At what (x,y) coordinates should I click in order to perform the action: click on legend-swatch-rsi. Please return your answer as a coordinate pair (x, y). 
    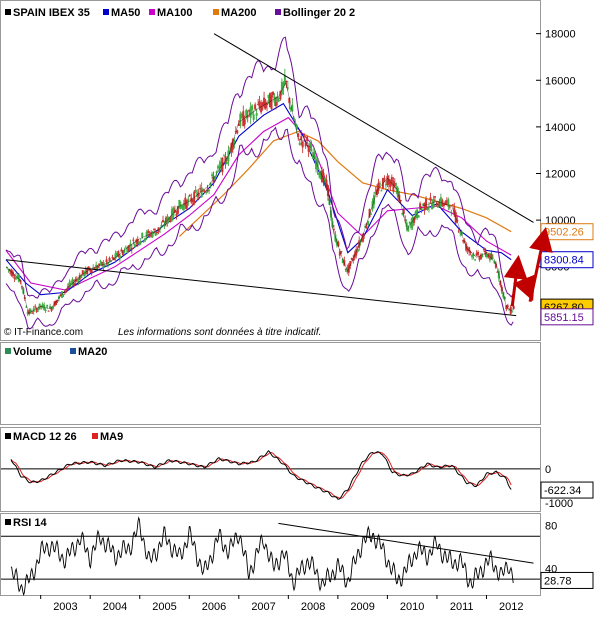
    Looking at the image, I should click on (8, 522).